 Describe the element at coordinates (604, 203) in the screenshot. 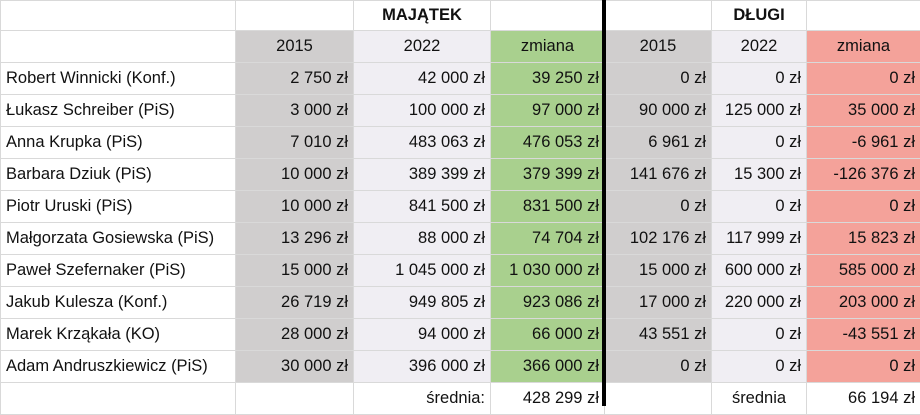

I see `section-divider` at that location.